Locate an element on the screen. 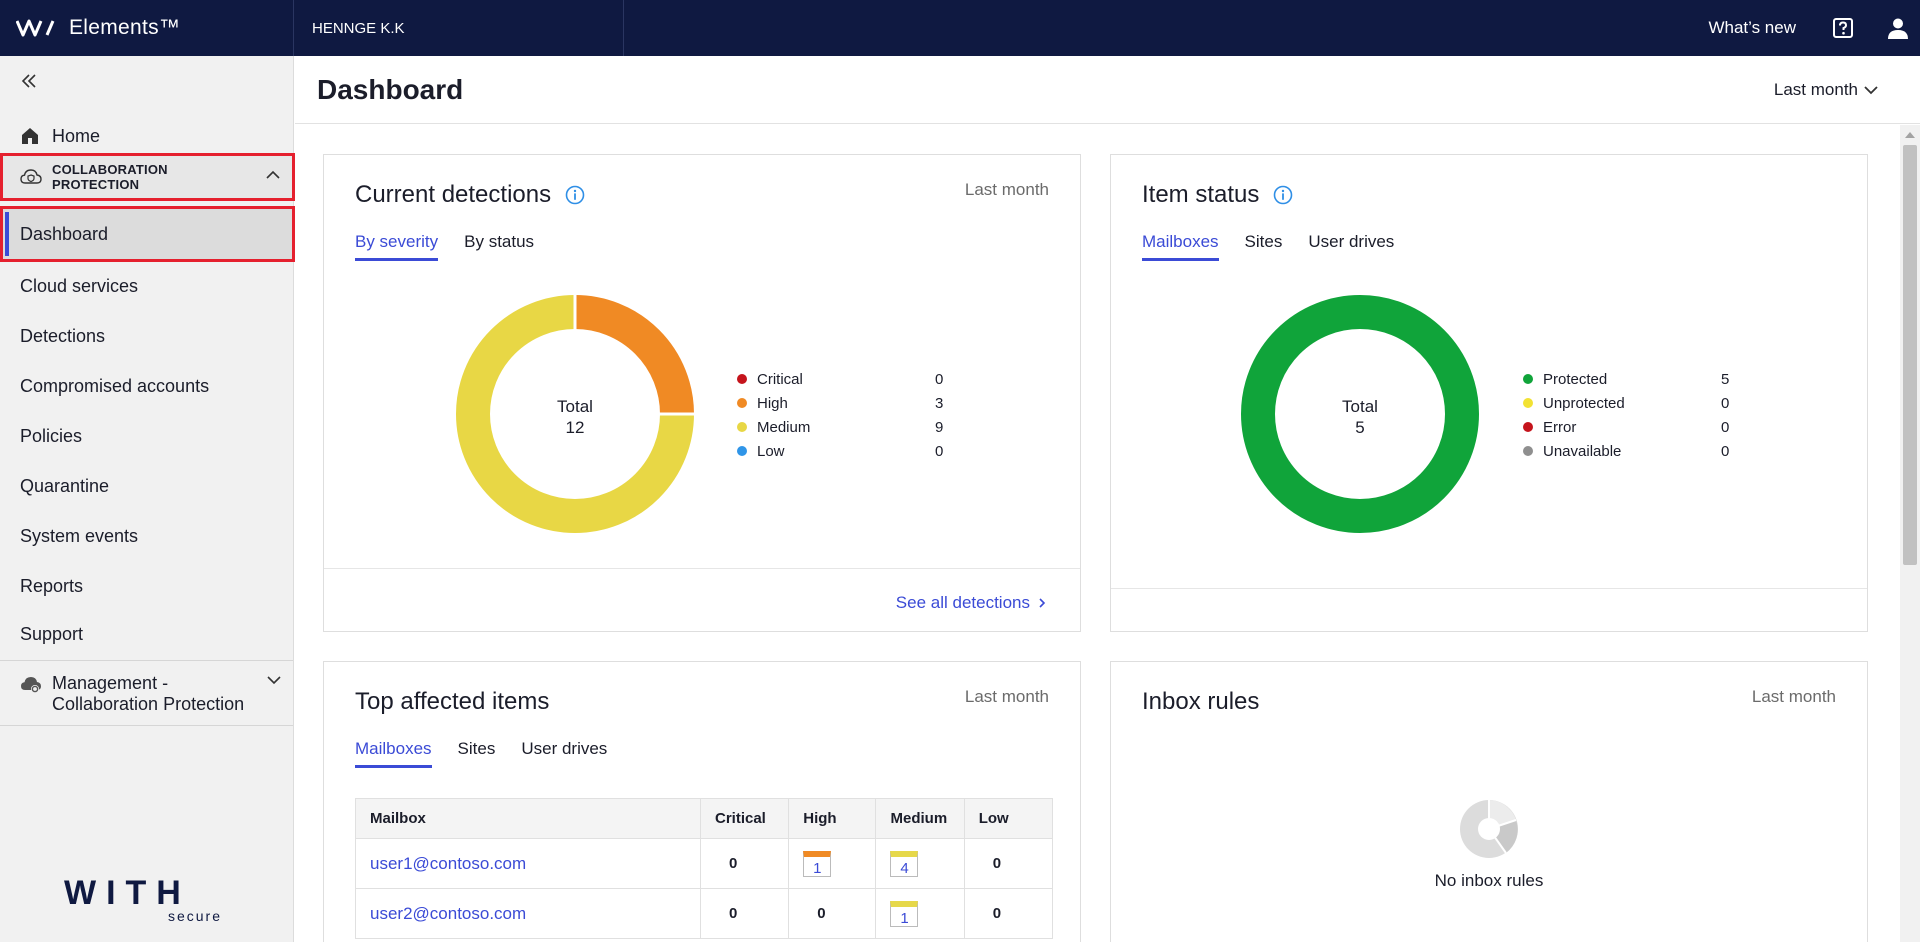  legend-value: 3 is located at coordinates (939, 403).